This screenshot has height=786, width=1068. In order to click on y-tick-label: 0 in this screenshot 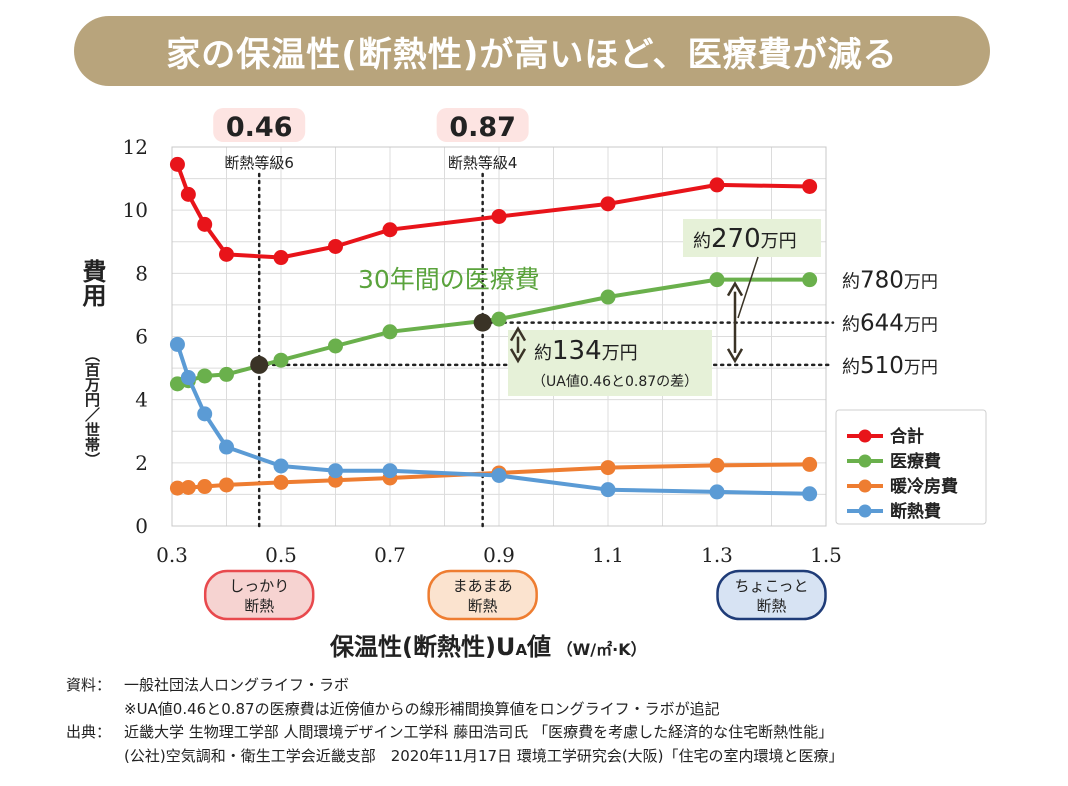, I will do `click(141, 526)`.